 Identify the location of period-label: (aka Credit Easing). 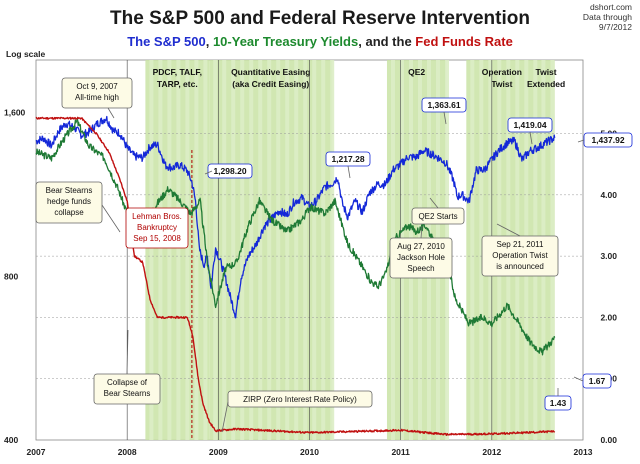
(270, 84).